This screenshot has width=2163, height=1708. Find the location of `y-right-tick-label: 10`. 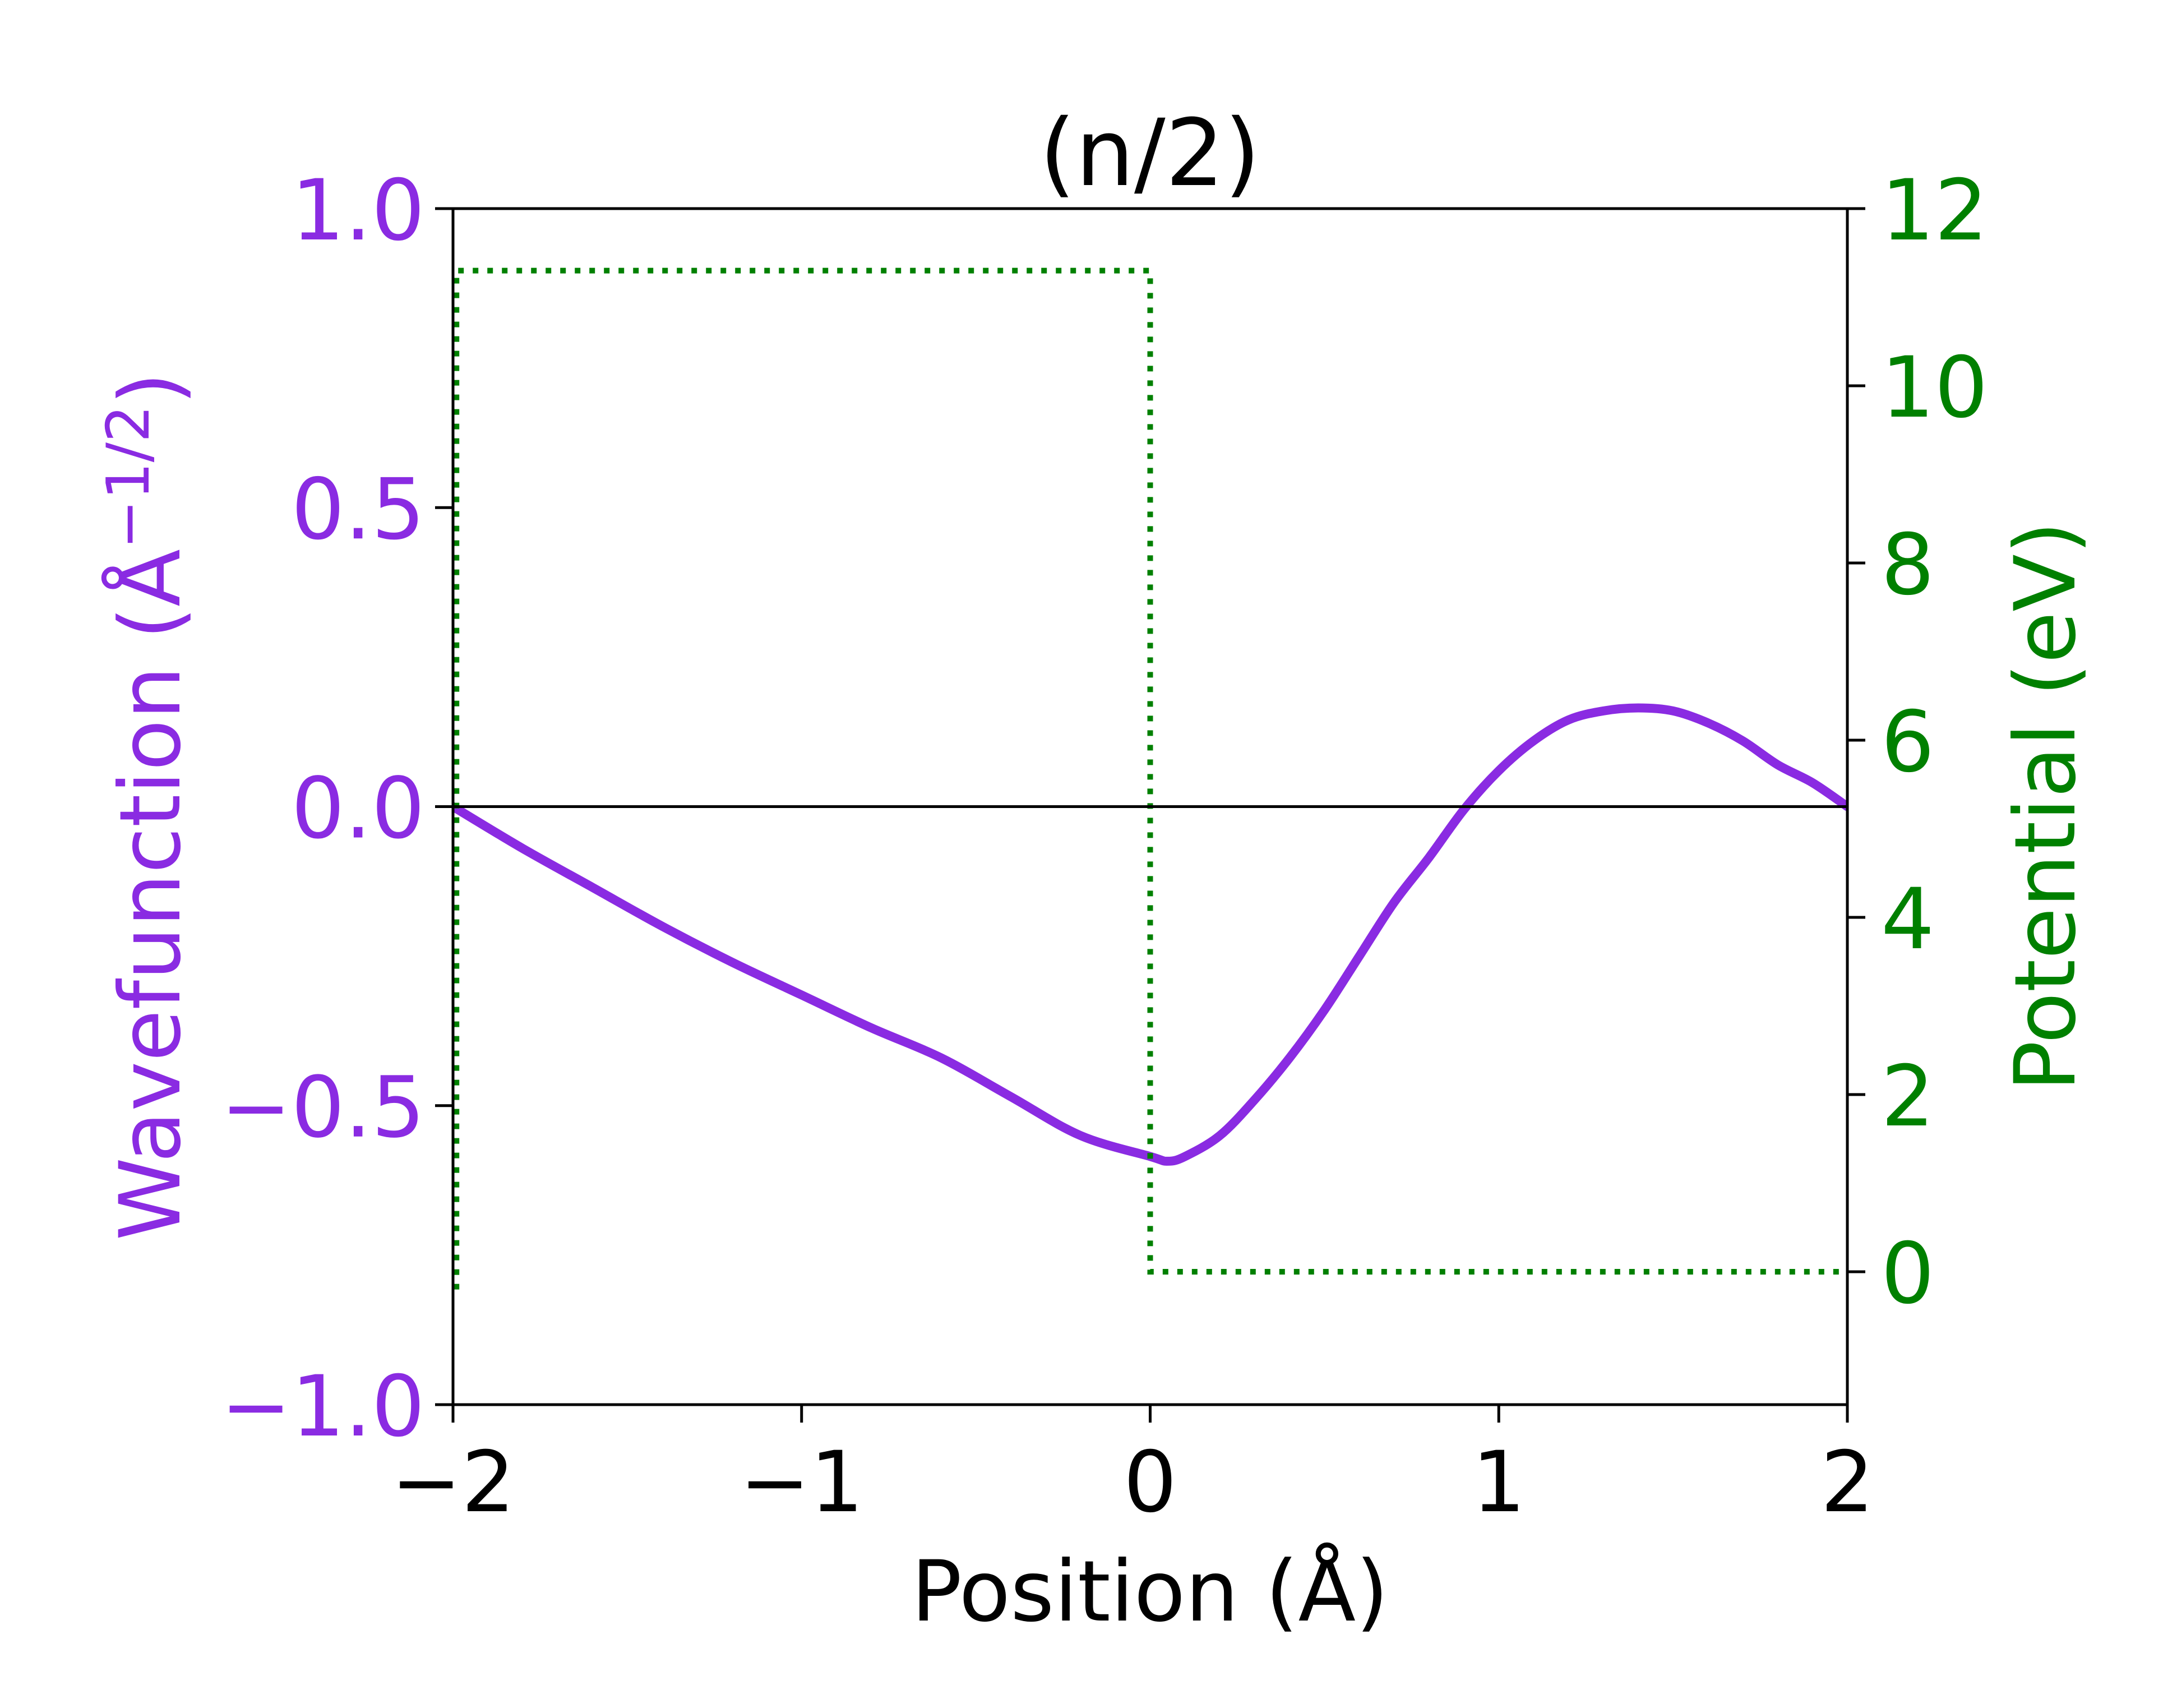

y-right-tick-label: 10 is located at coordinates (1934, 388).